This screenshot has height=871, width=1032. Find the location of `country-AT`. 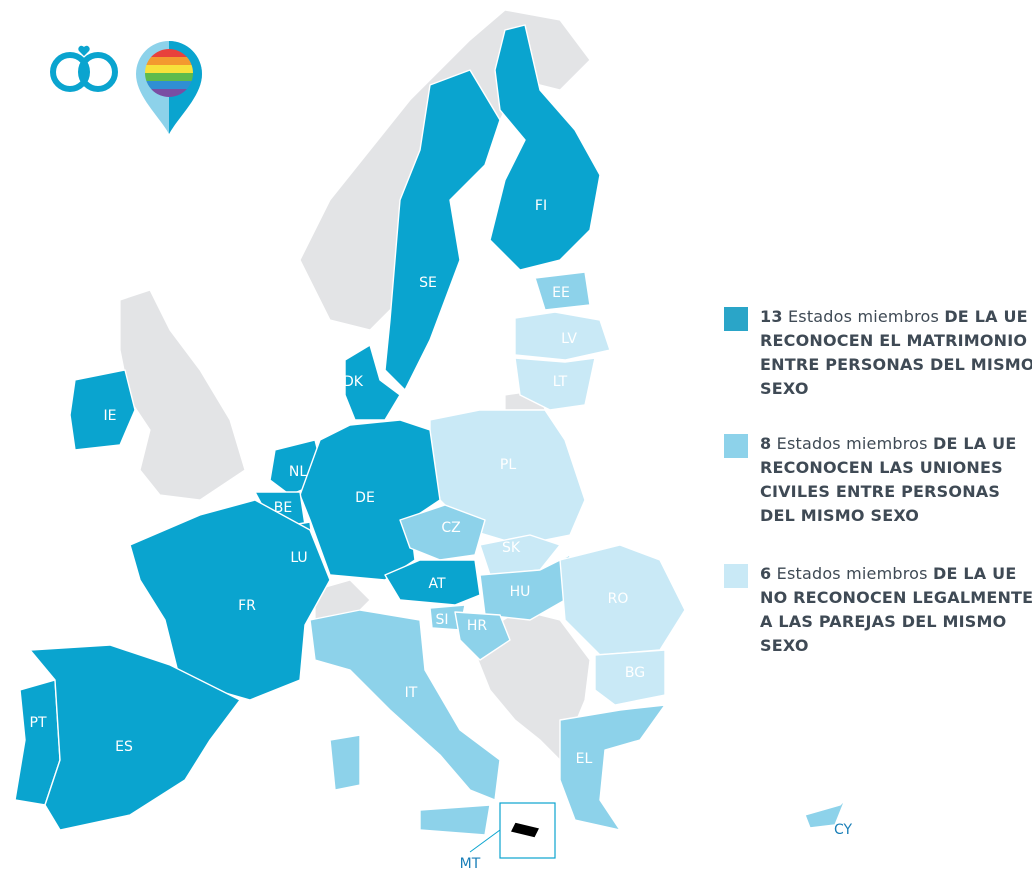

country-AT is located at coordinates (432, 582).